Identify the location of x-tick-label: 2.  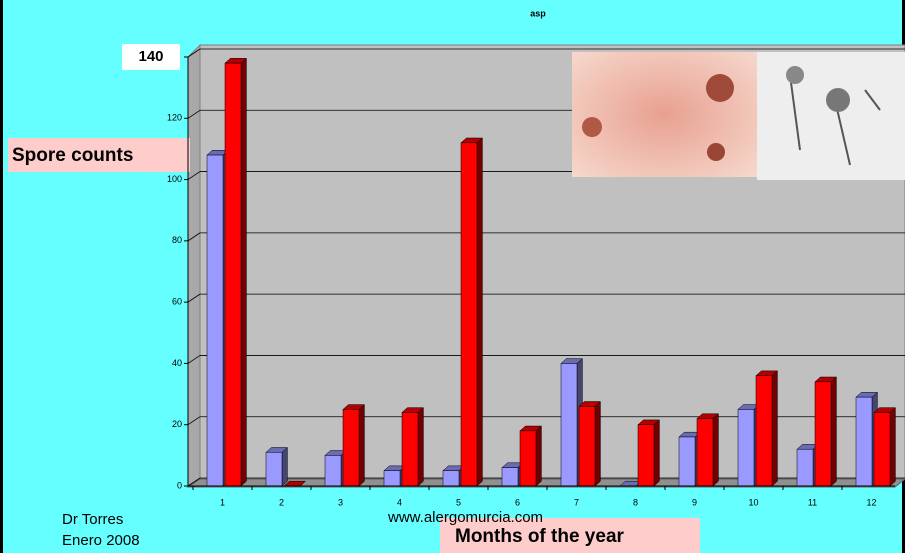
(281, 502).